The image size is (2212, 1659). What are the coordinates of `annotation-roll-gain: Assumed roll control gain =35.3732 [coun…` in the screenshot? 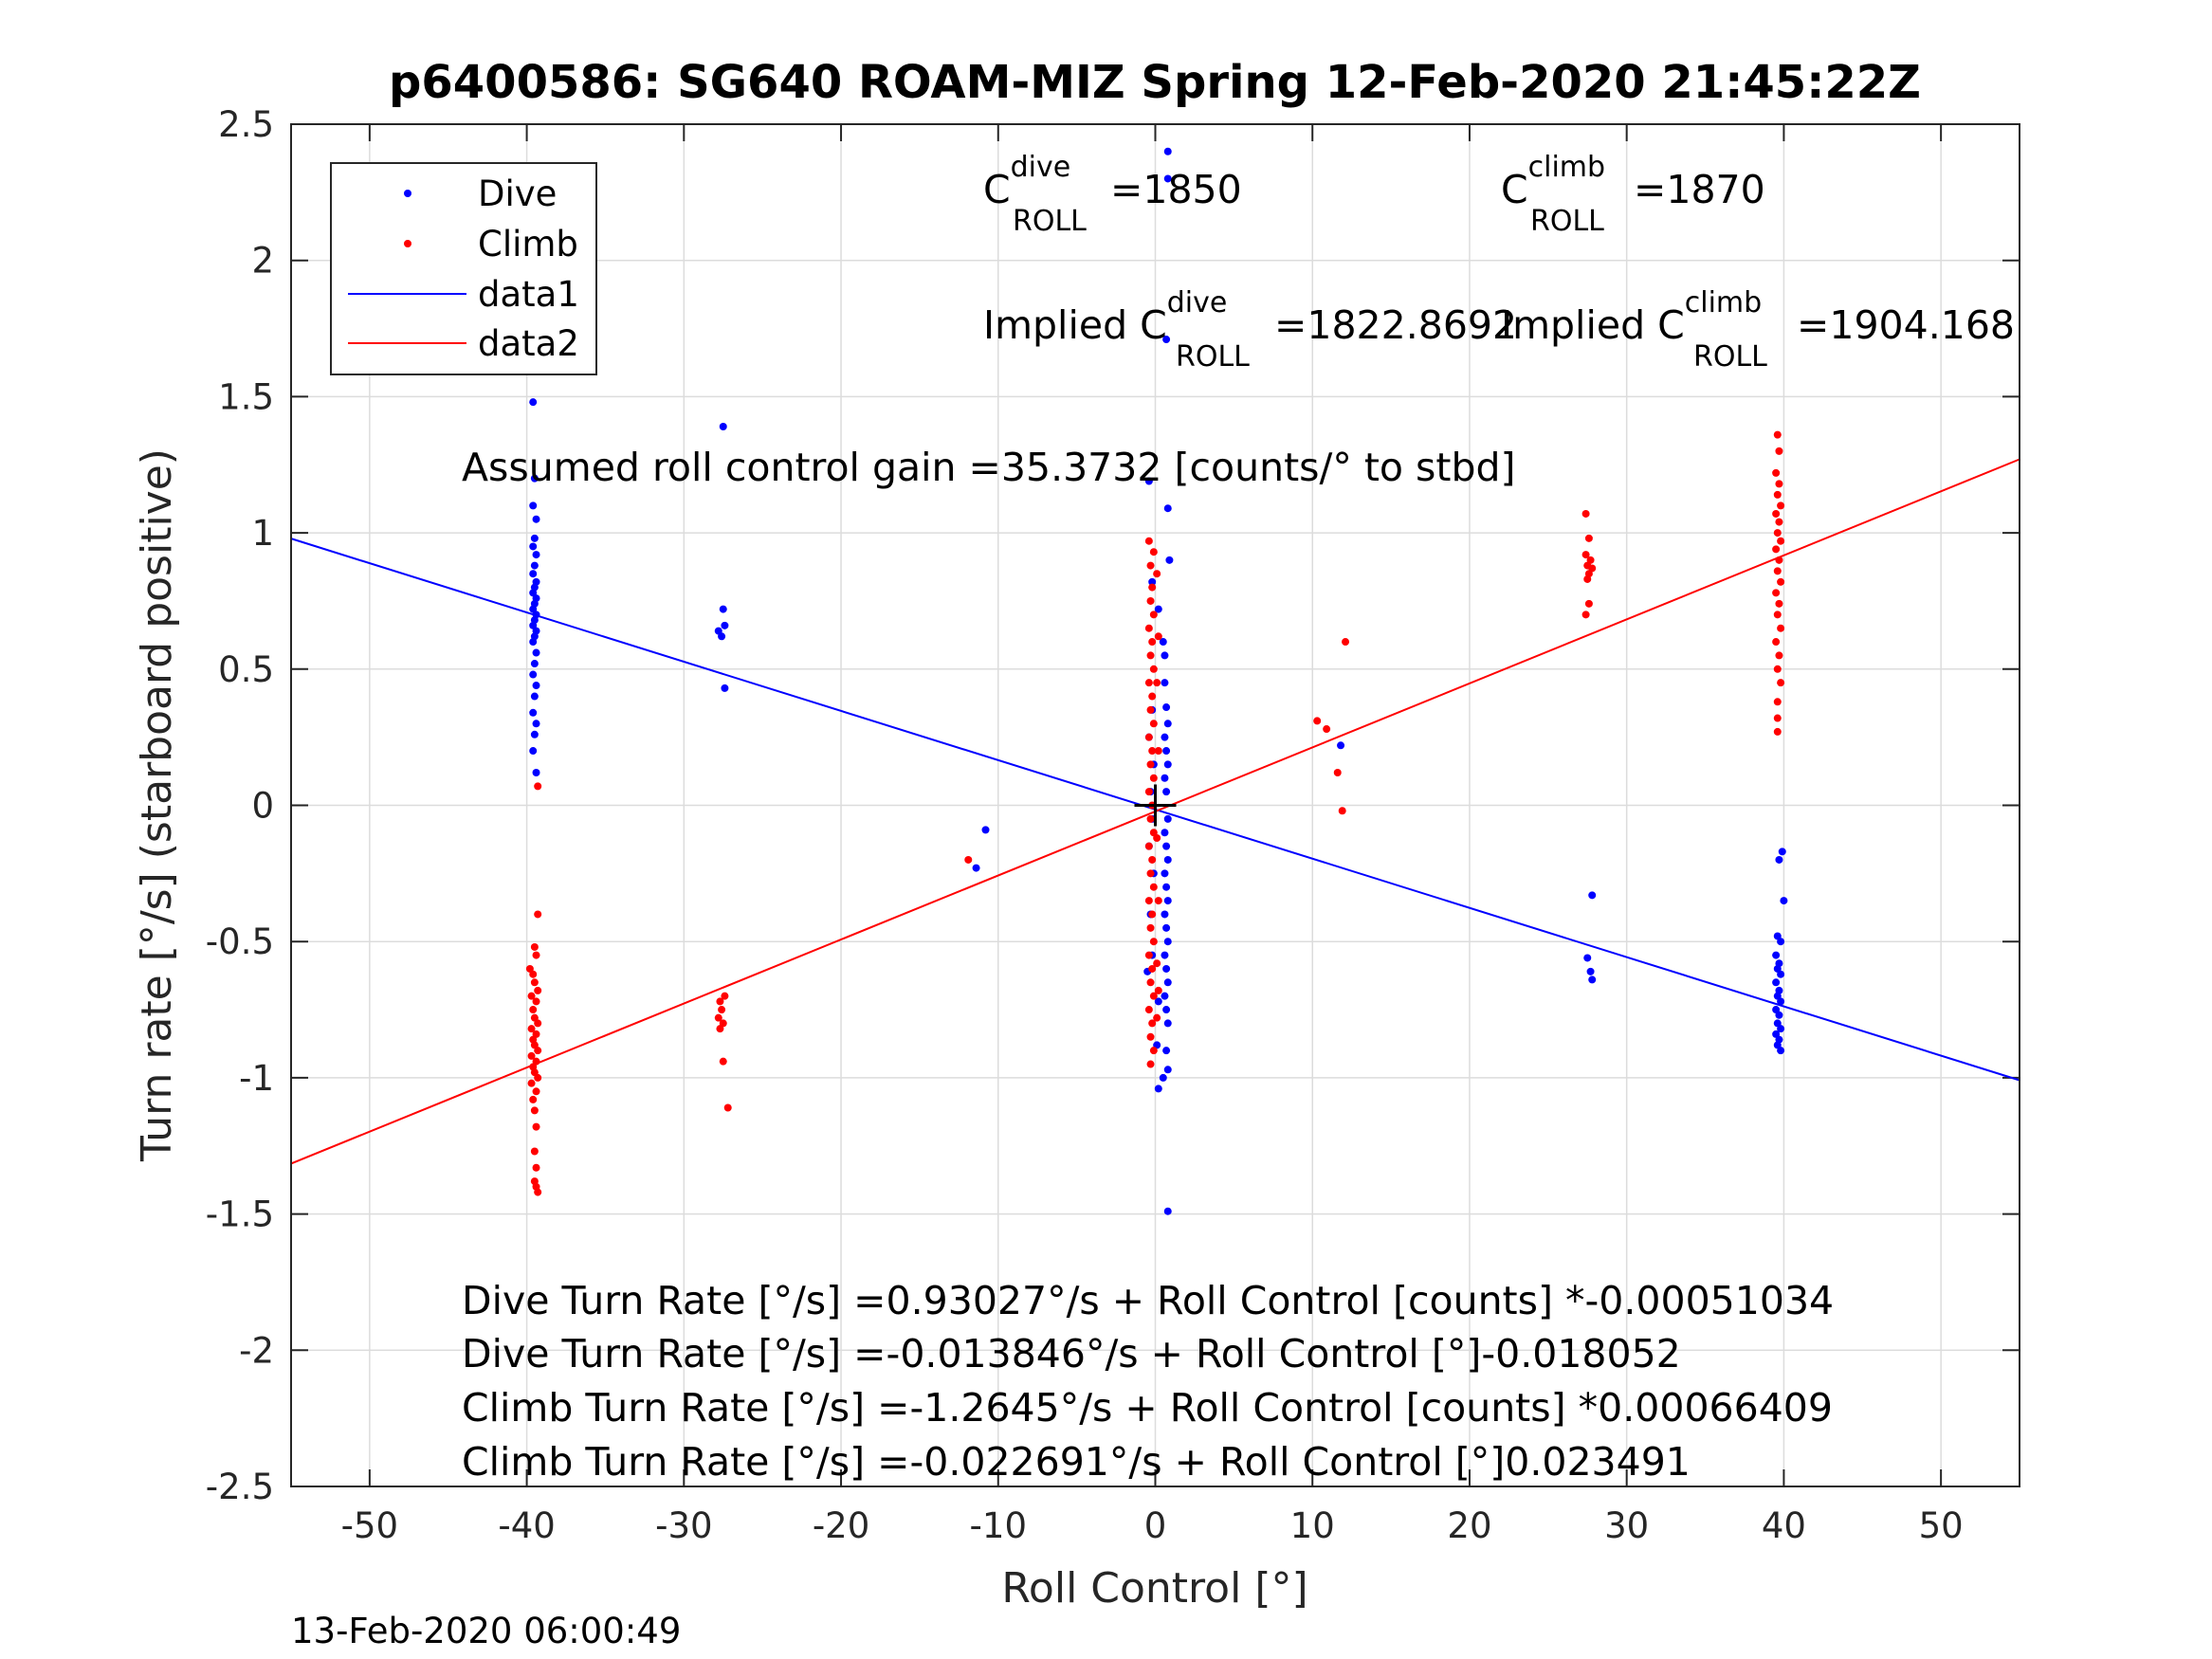 It's located at (989, 467).